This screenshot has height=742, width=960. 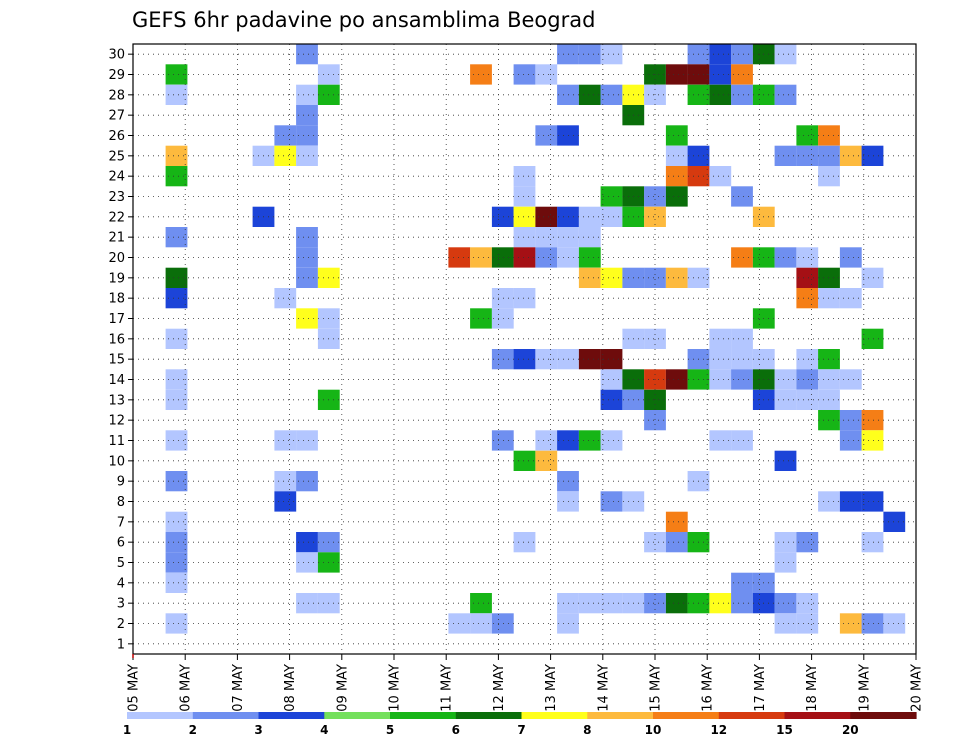 I want to click on y-tick-label: 19, so click(x=116, y=278).